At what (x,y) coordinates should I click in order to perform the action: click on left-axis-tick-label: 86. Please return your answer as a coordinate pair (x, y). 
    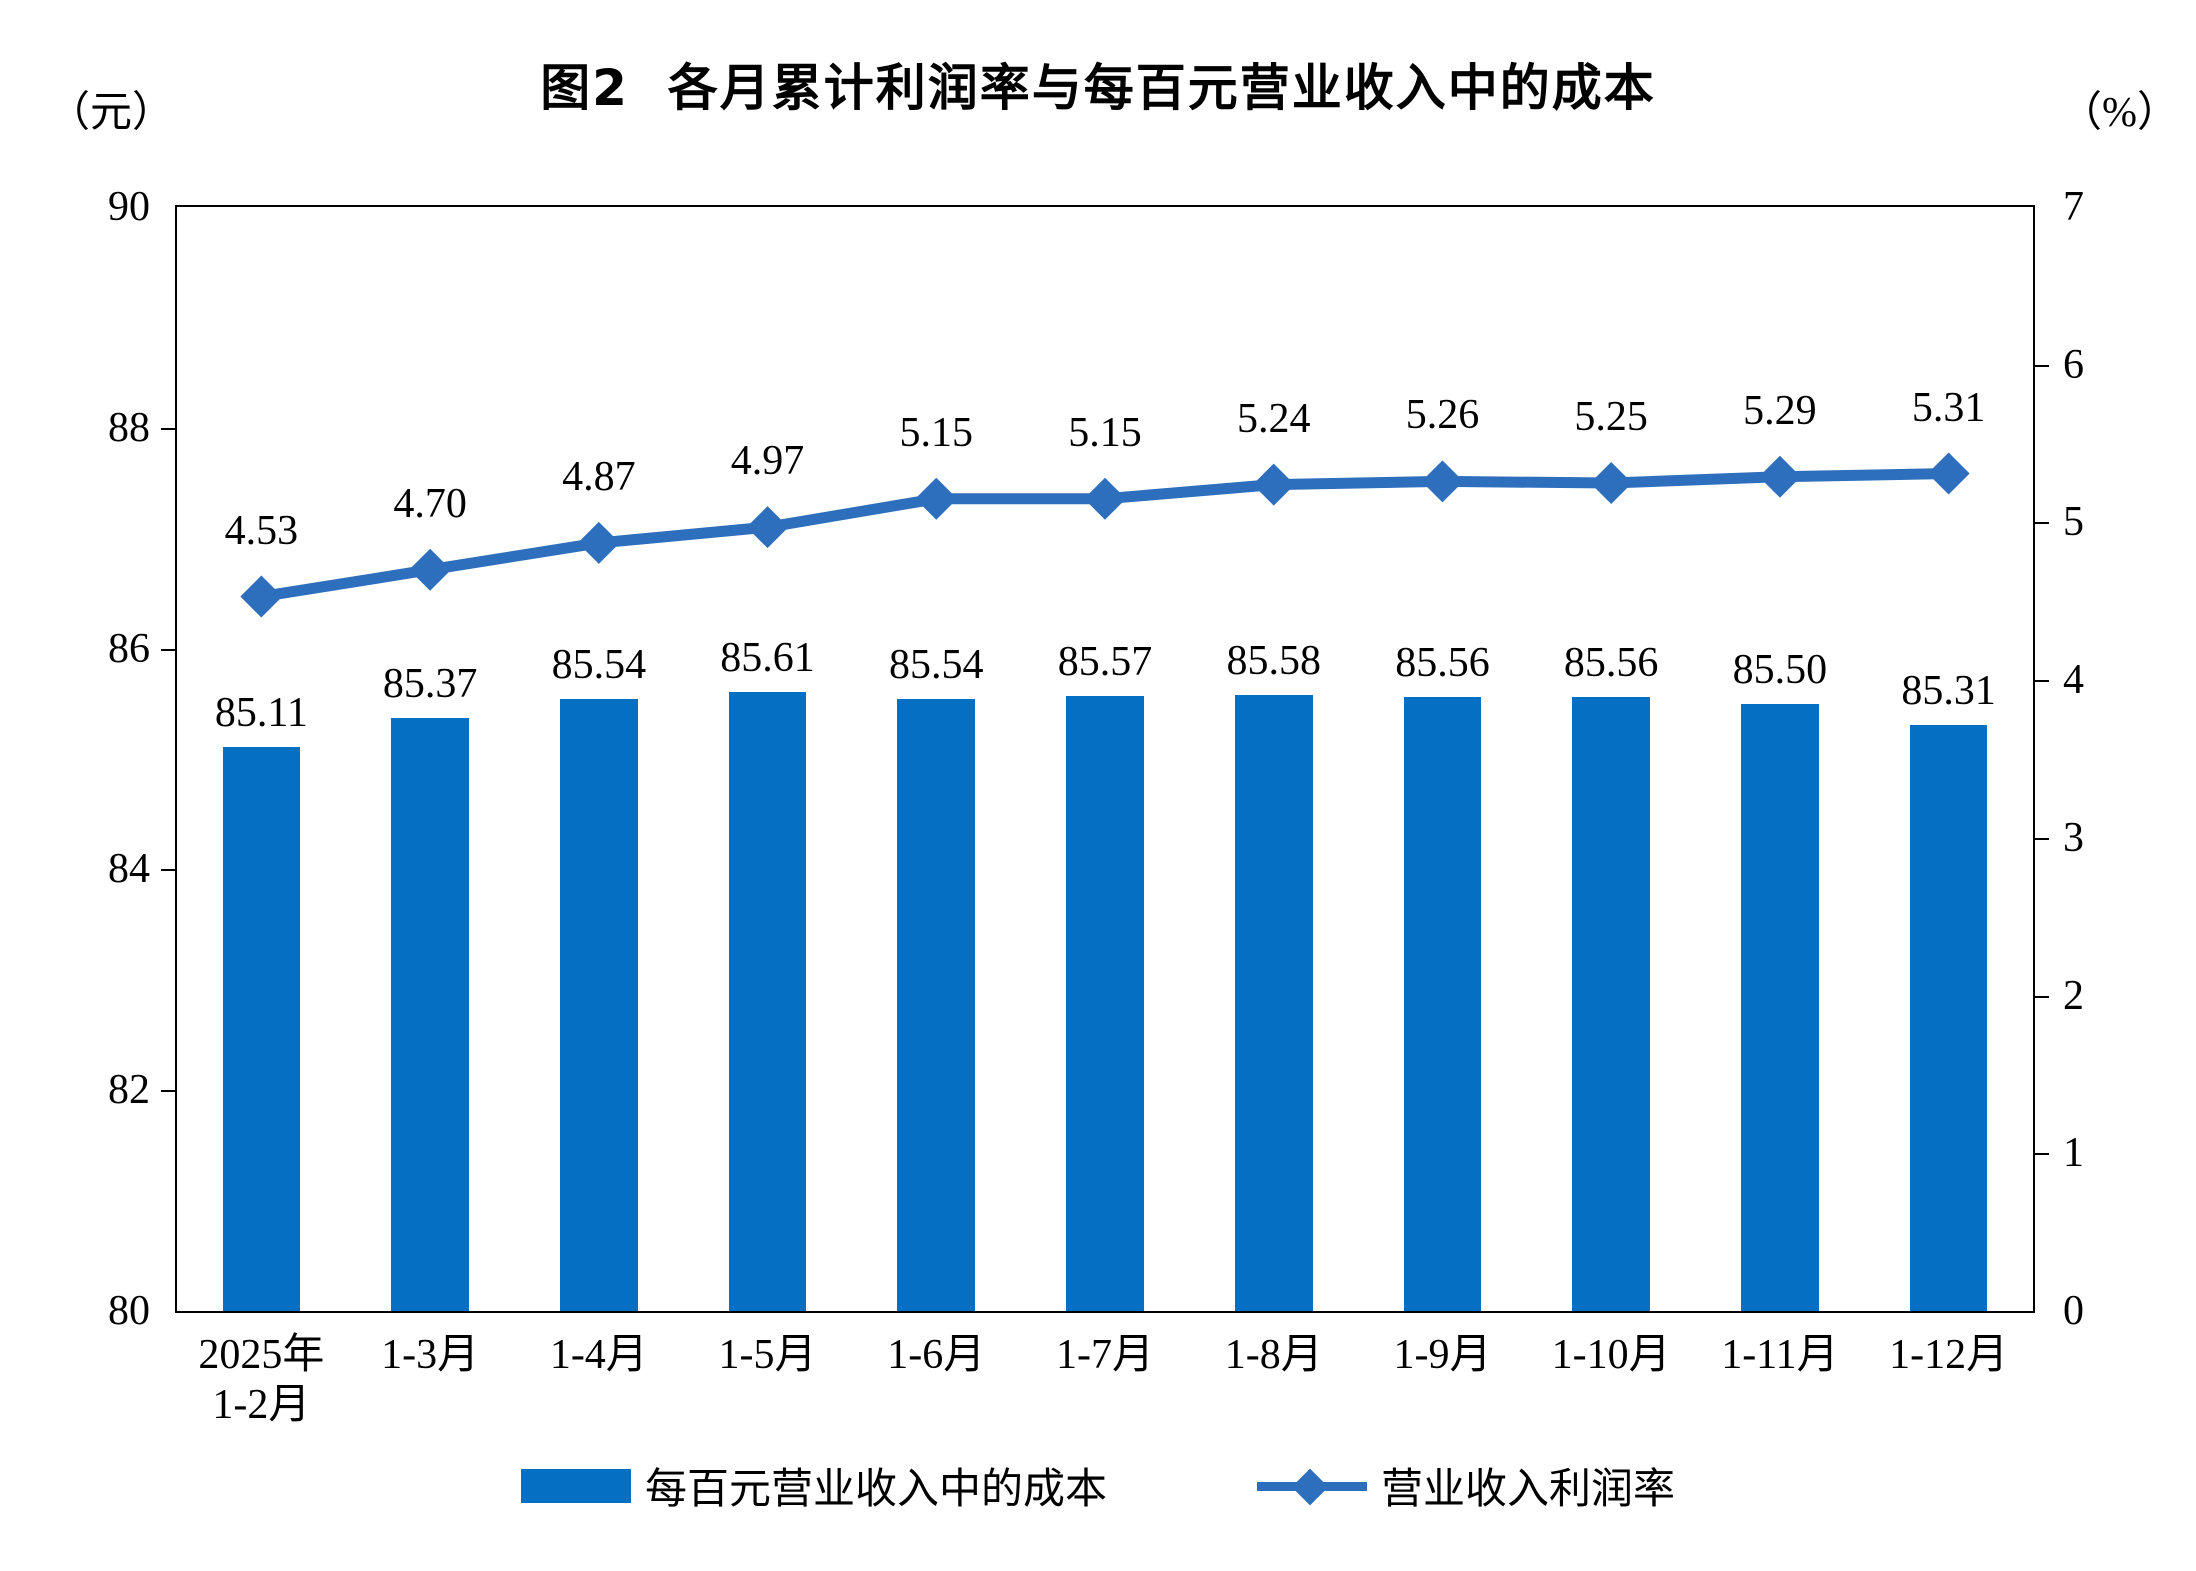
    Looking at the image, I should click on (129, 648).